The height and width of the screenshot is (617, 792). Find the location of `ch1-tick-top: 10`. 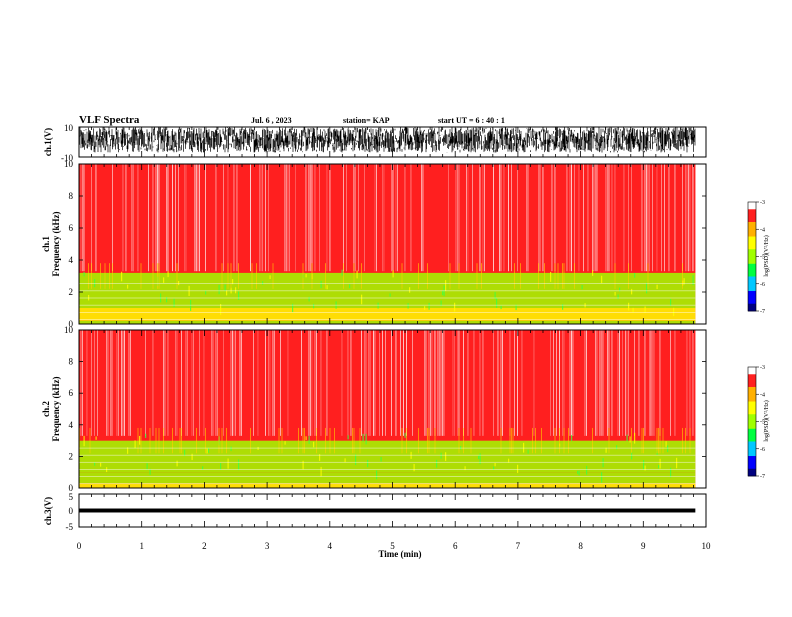

ch1-tick-top: 10 is located at coordinates (69, 128).